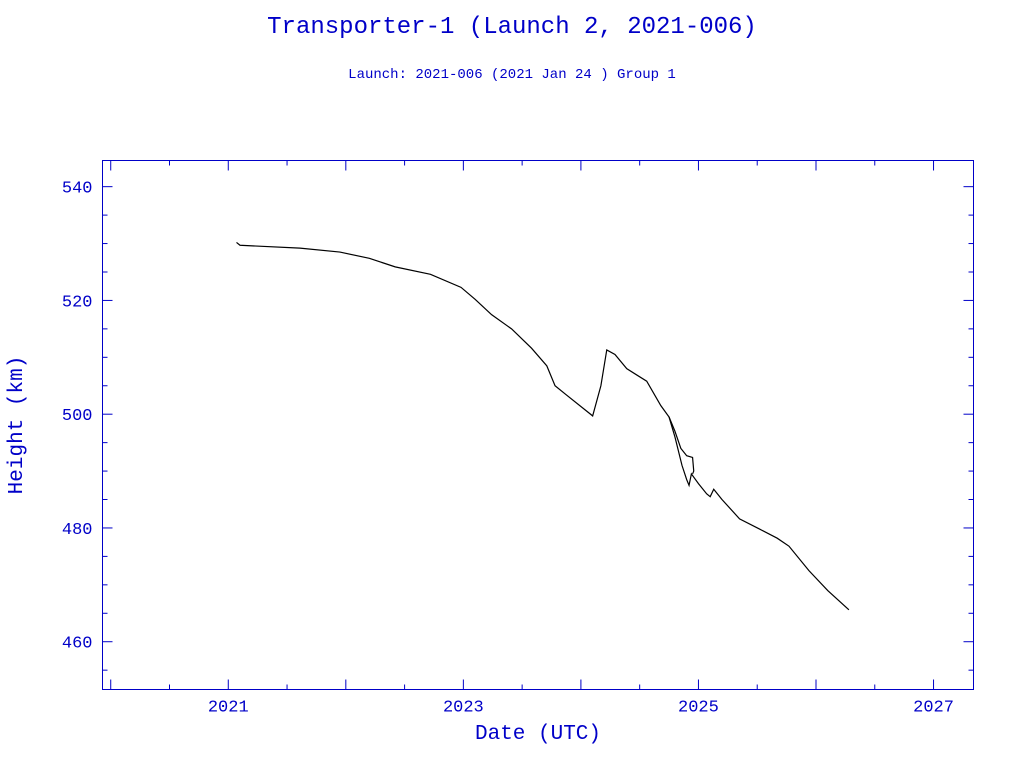 The height and width of the screenshot is (768, 1024). What do you see at coordinates (512, 75) in the screenshot?
I see `chart-subtitle: Launch: 2021-006 (2021 Jan 24 ) Group 1` at bounding box center [512, 75].